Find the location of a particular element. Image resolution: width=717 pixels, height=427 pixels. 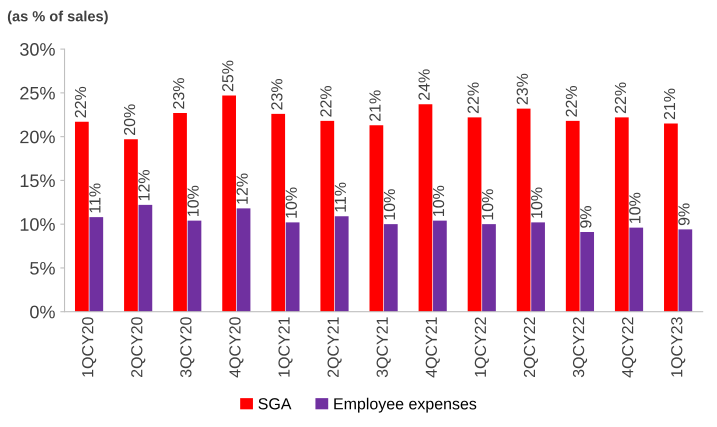

x-tick-label: 3QCY22 is located at coordinates (580, 347).